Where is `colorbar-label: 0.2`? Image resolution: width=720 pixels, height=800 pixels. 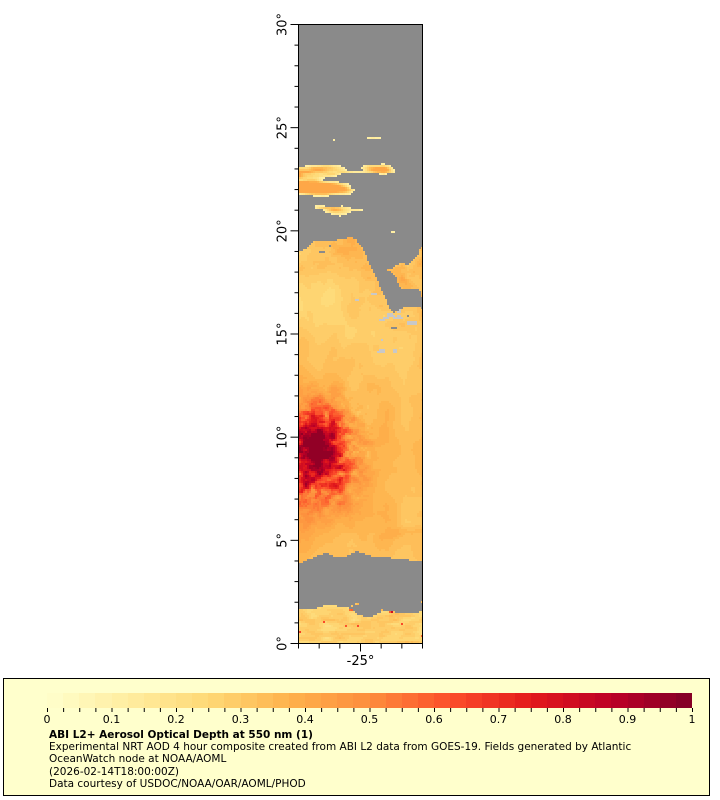
colorbar-label: 0.2 is located at coordinates (176, 719).